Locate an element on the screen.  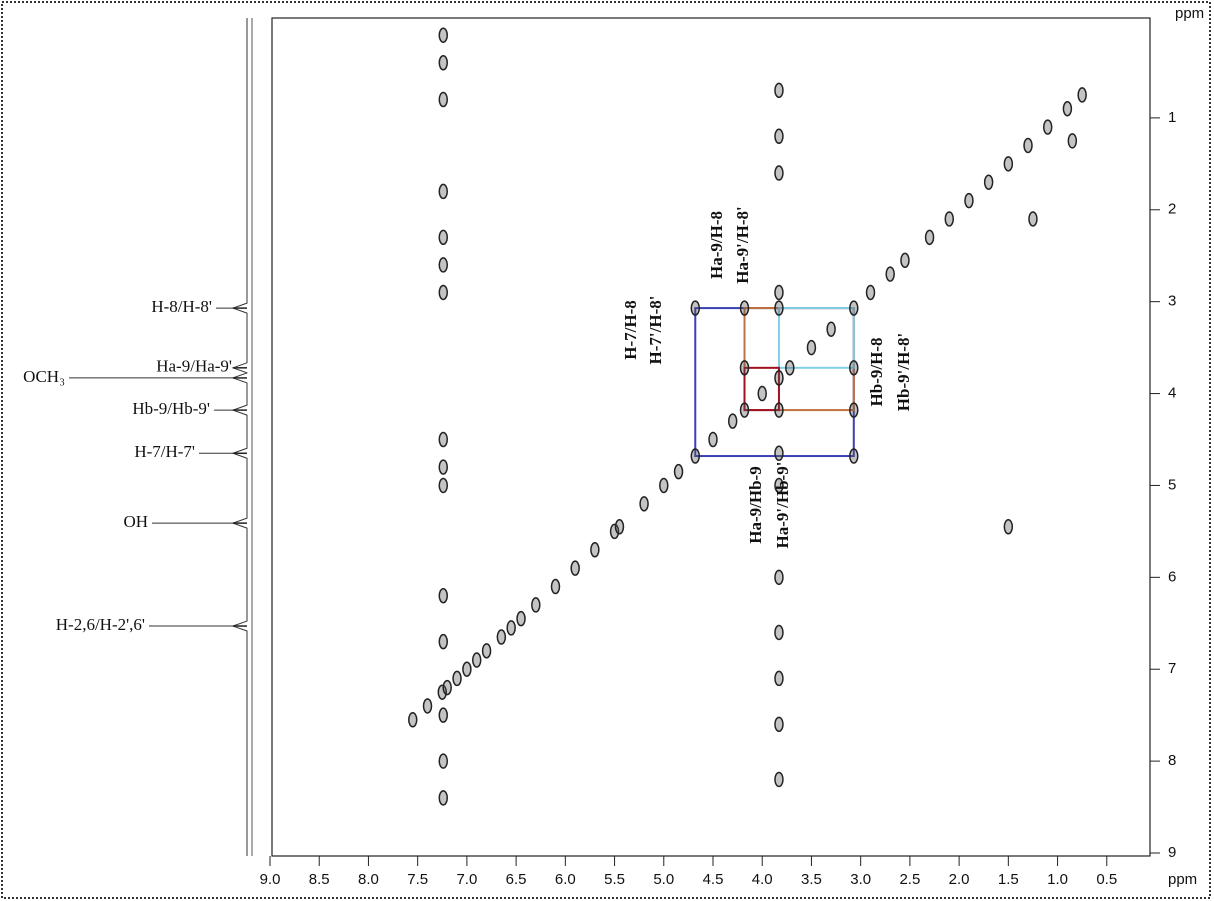
projection-label: H-2,6/H-2',6' is located at coordinates (100, 624).